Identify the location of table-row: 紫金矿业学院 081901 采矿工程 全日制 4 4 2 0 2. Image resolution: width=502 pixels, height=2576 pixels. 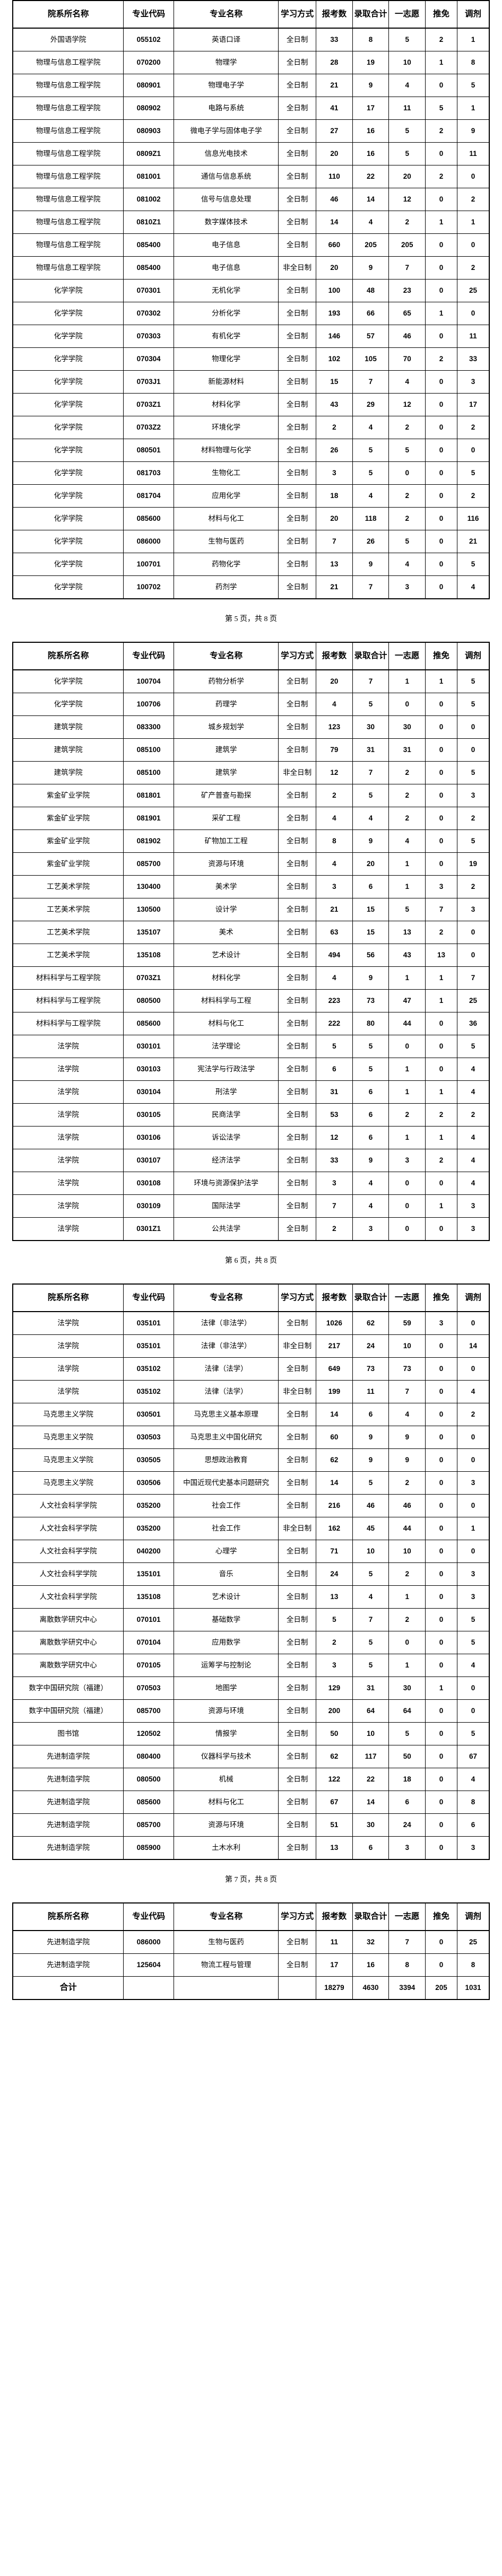
(251, 818).